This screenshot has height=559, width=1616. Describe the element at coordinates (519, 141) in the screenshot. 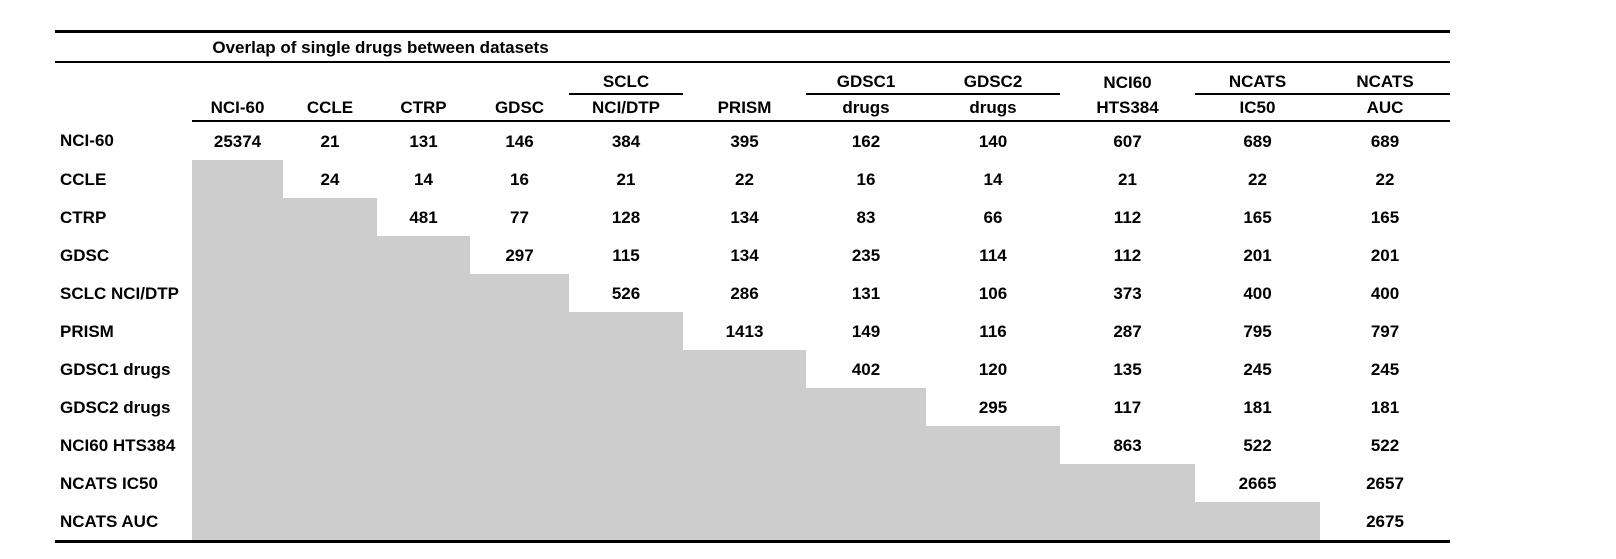

I see `overlap-value-cell: 146` at that location.